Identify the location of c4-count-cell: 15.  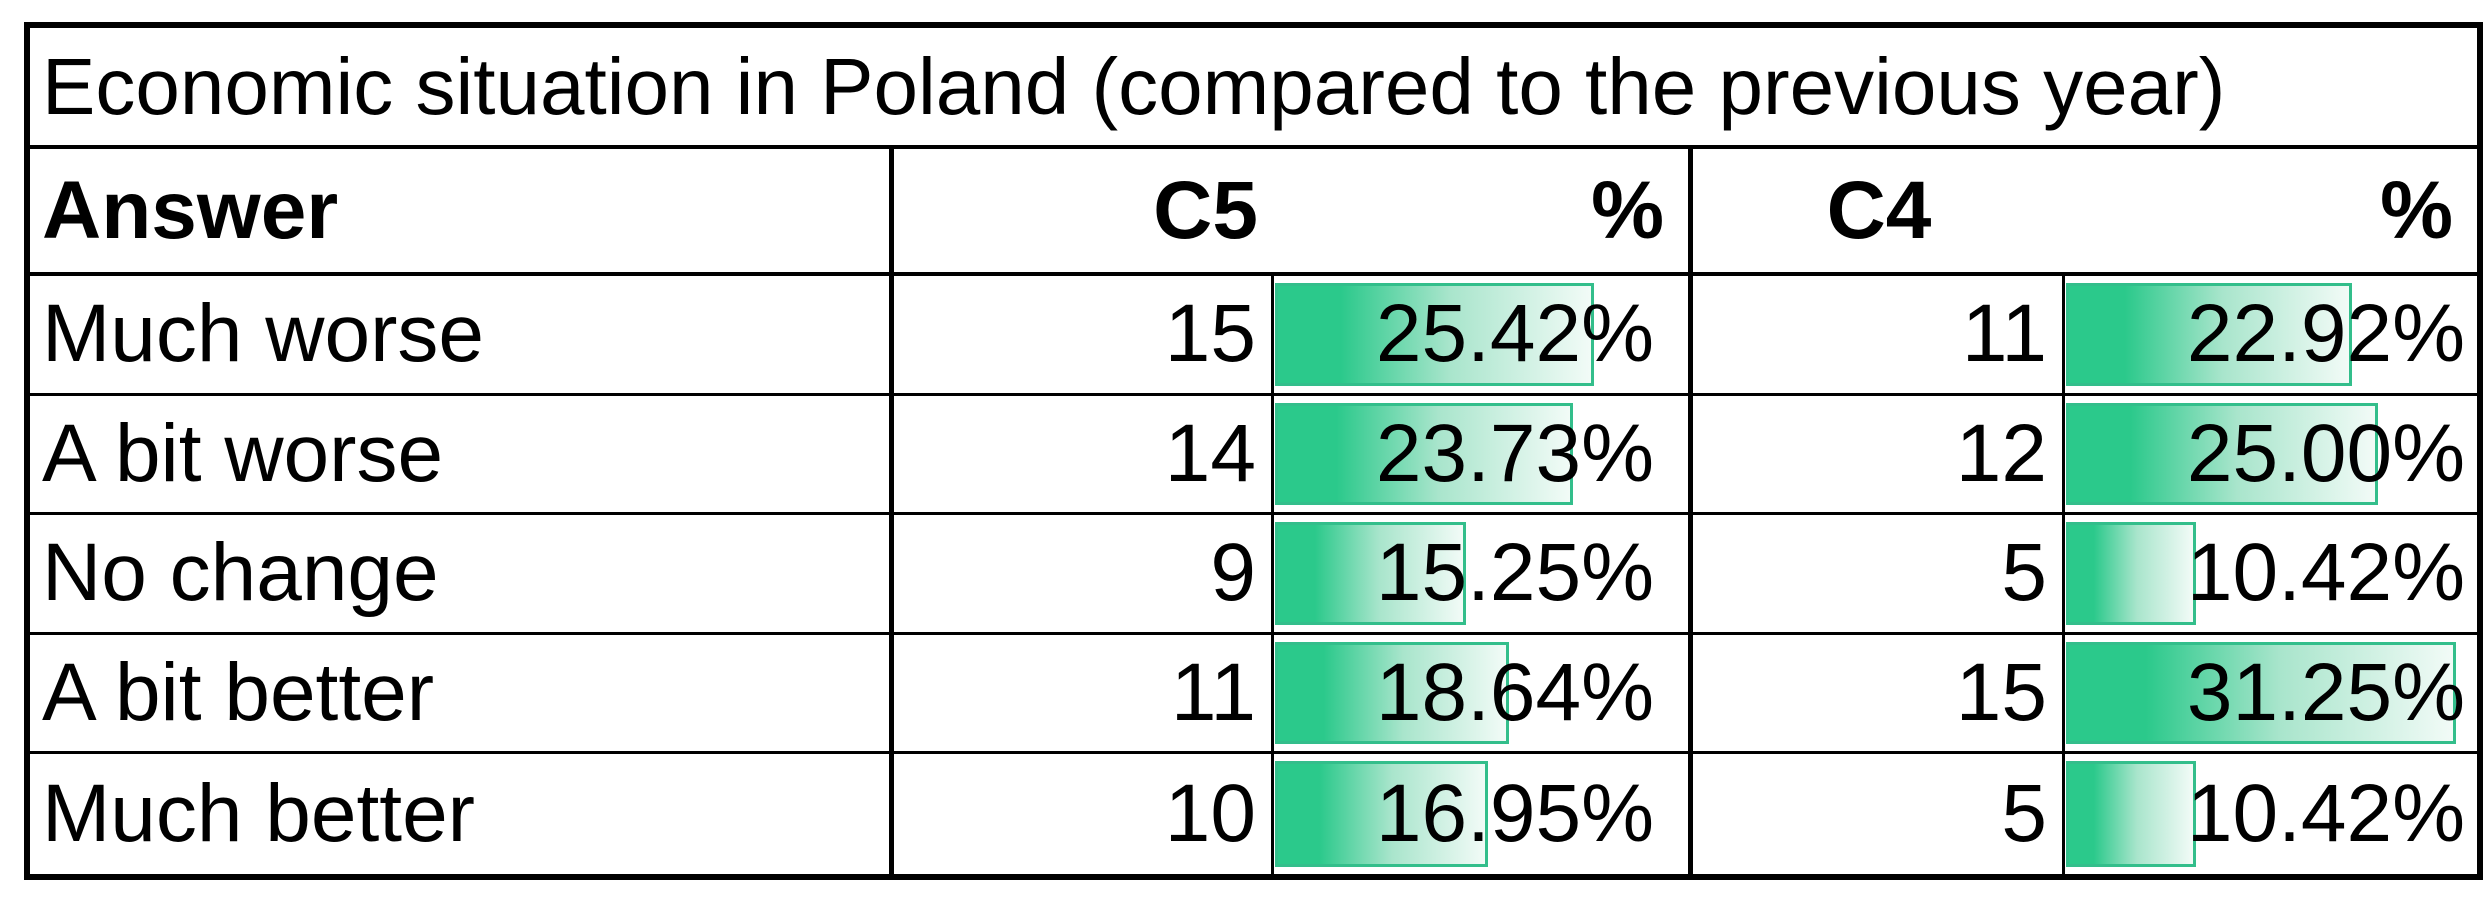
(1879, 694).